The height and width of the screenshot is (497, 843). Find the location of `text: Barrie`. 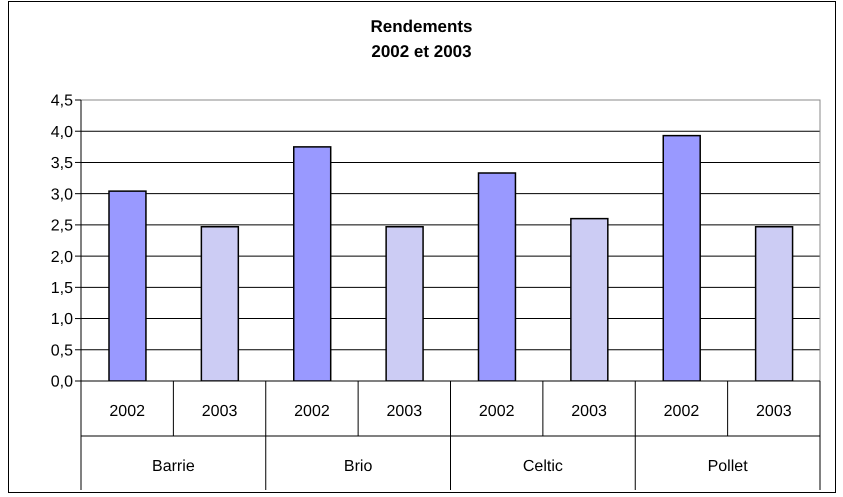

text: Barrie is located at coordinates (173, 466).